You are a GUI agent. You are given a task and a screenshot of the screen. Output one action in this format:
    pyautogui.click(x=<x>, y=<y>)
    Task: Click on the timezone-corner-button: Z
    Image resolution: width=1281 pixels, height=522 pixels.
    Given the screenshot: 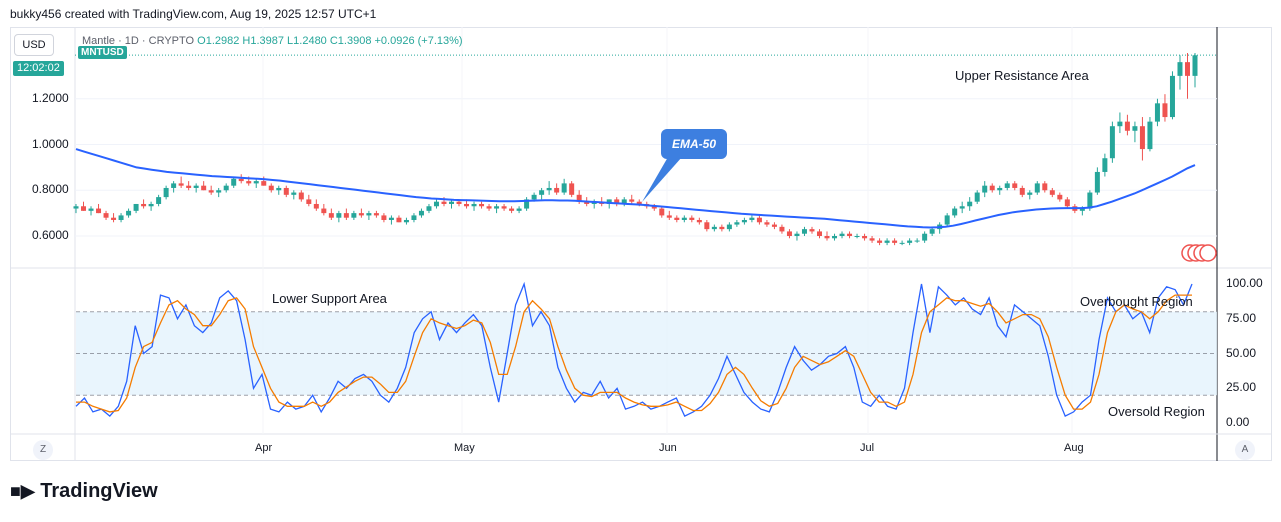 What is the action you would take?
    pyautogui.click(x=43, y=450)
    